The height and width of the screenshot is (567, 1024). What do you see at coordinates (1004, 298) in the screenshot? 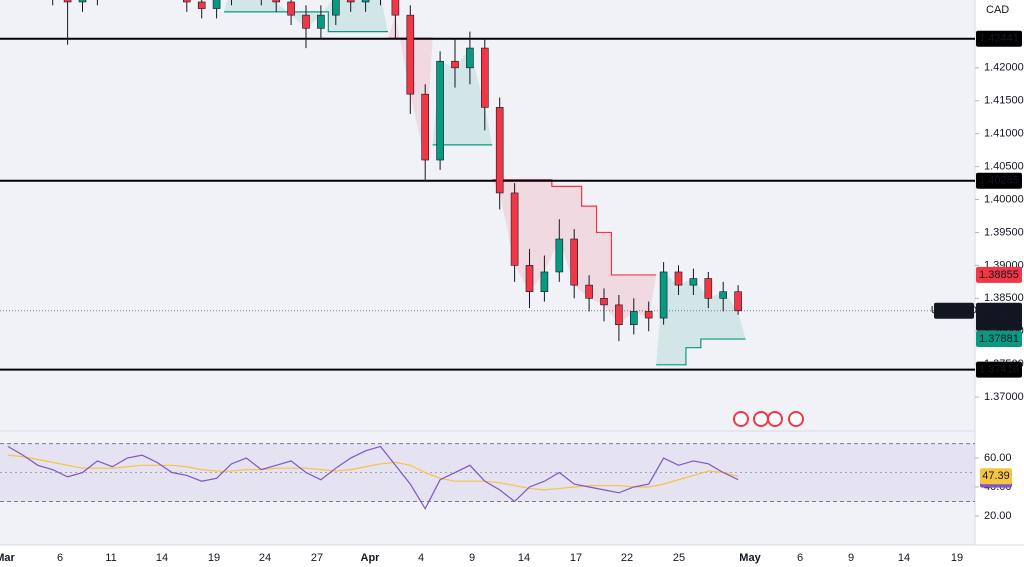
I see `y-tick-label: 1.38500` at bounding box center [1004, 298].